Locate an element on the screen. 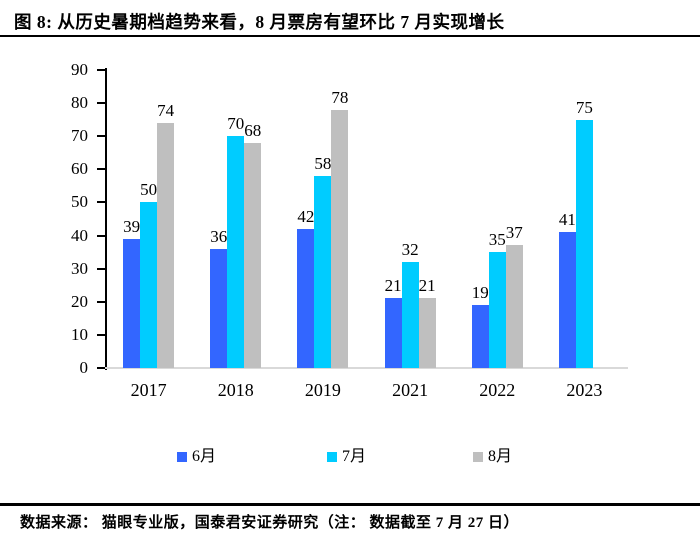 The width and height of the screenshot is (700, 543). y-axis-tick-label: 70 is located at coordinates (79, 136).